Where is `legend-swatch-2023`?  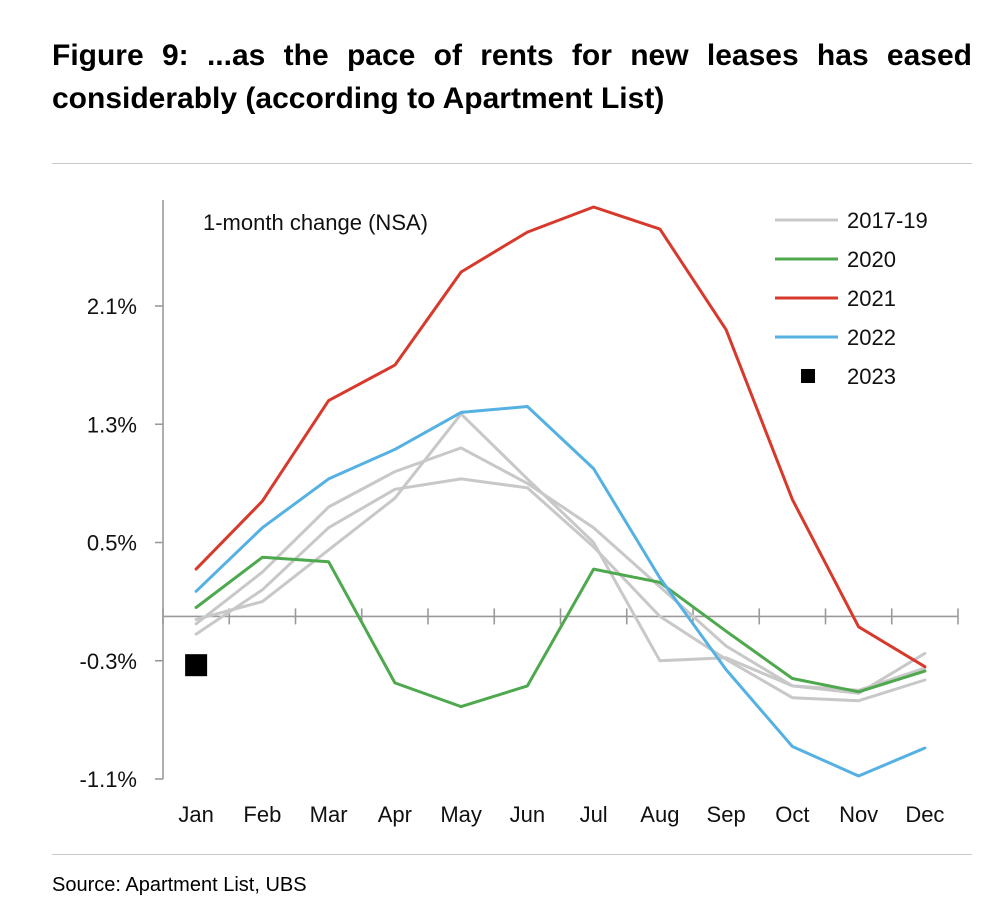
legend-swatch-2023 is located at coordinates (808, 376).